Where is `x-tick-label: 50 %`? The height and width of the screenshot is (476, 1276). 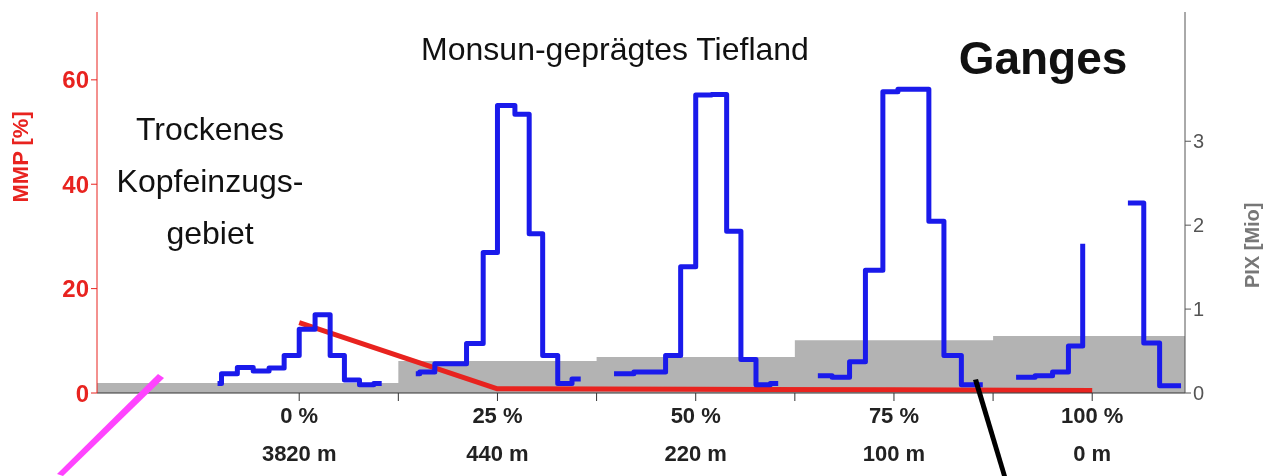 x-tick-label: 50 % is located at coordinates (695, 415).